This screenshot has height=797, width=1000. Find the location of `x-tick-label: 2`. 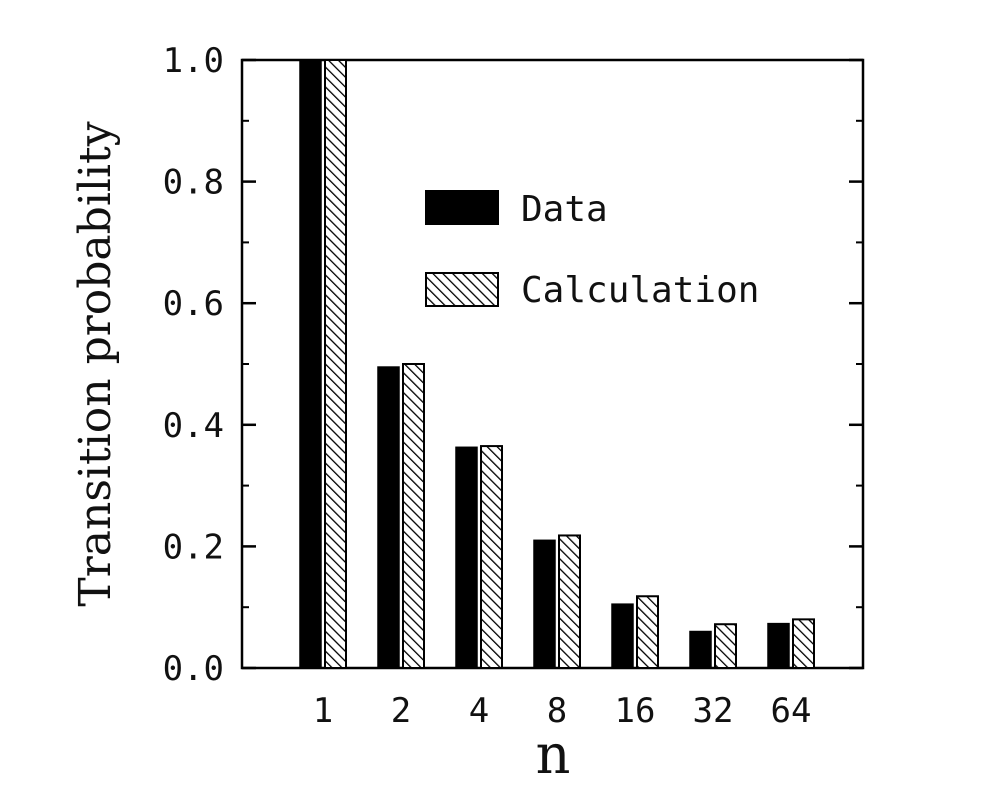

x-tick-label: 2 is located at coordinates (401, 711).